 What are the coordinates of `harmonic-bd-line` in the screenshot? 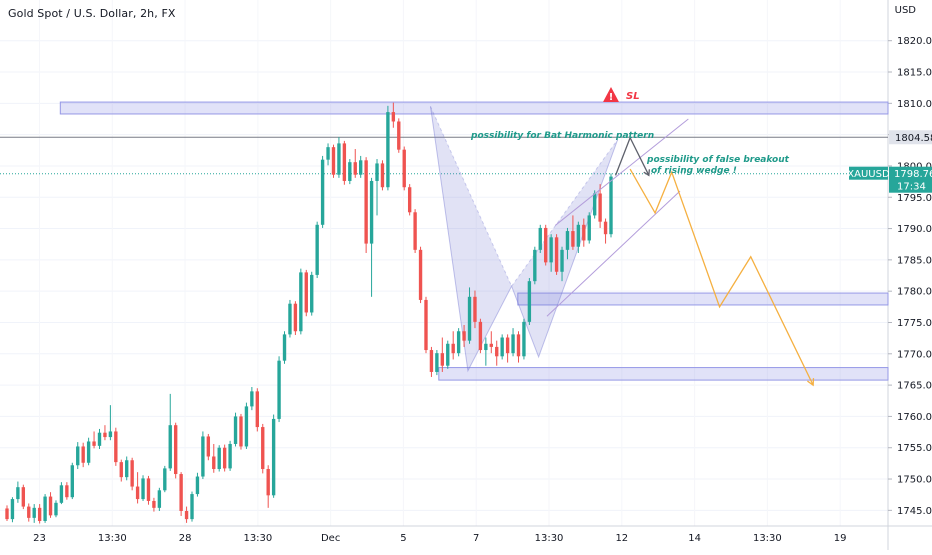 It's located at (565, 213).